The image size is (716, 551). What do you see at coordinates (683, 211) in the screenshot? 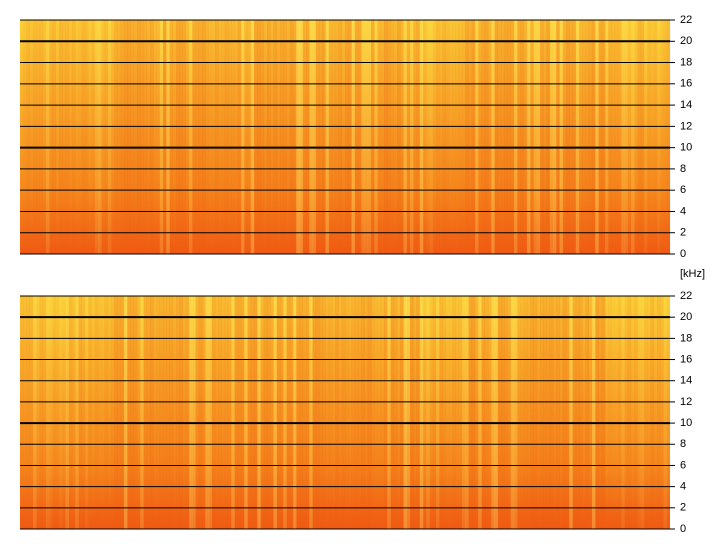
I see `y-tick-label: 4` at bounding box center [683, 211].